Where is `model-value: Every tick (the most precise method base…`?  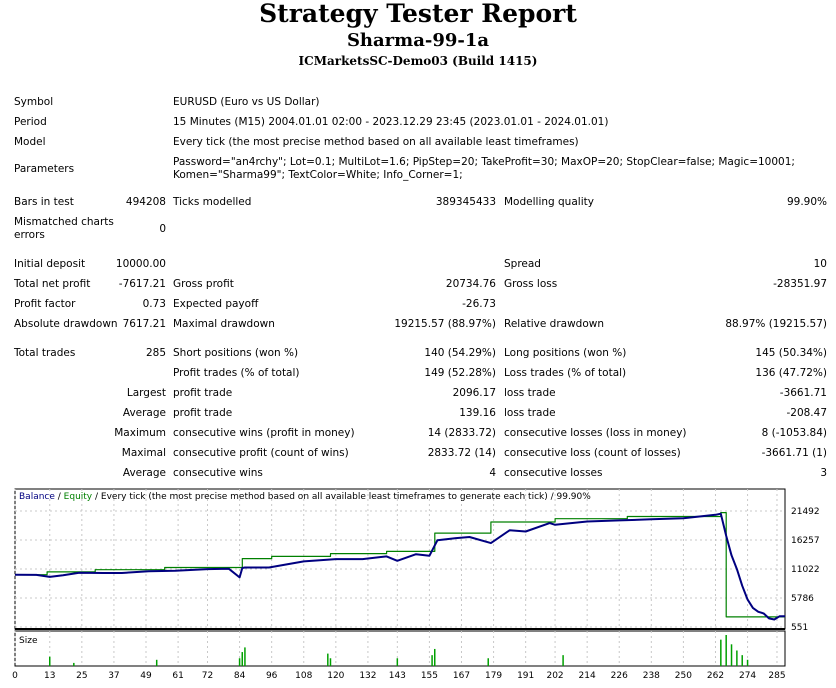 model-value: Every tick (the most precise method base… is located at coordinates (376, 142).